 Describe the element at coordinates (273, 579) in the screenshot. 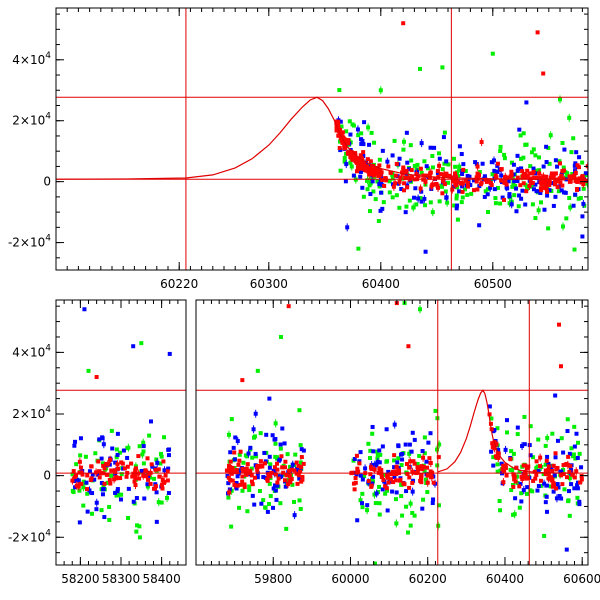

I see `x-tick-label: 59800` at that location.